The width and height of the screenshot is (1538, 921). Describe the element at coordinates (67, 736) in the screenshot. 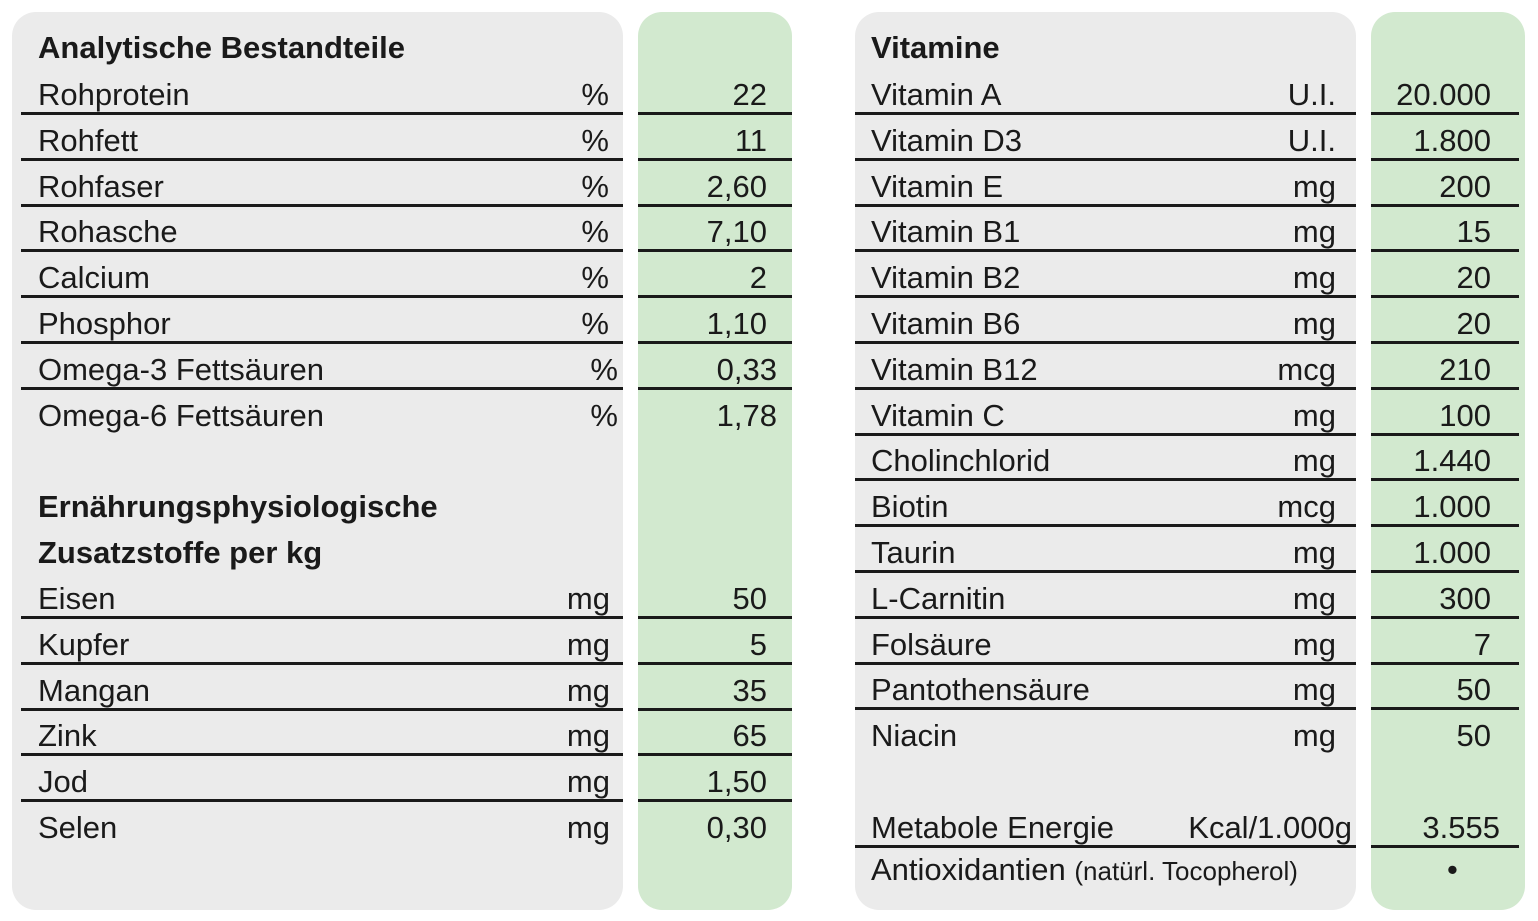

I see `row-label: Zink` at that location.